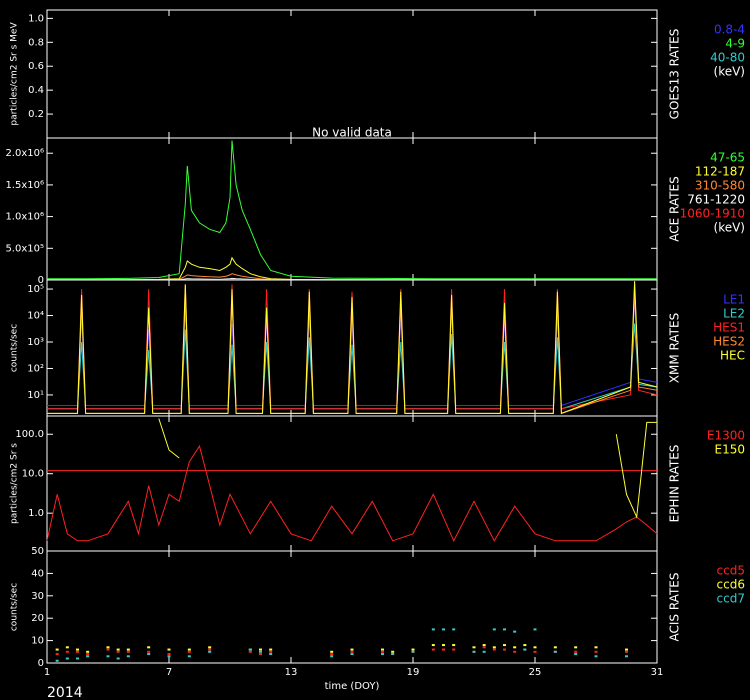 The image size is (750, 700). What do you see at coordinates (729, 30) in the screenshot?
I see `legend-entry: 0.8-4` at bounding box center [729, 30].